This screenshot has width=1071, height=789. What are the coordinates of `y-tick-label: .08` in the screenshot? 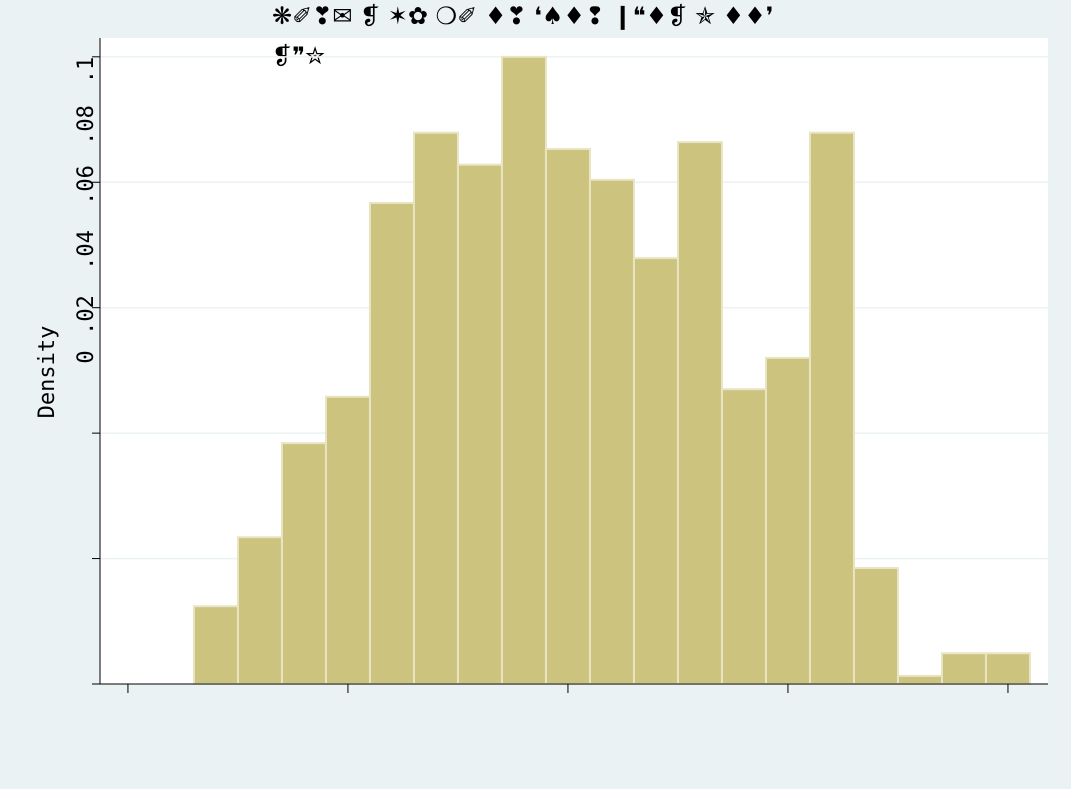 It's located at (86, 125).